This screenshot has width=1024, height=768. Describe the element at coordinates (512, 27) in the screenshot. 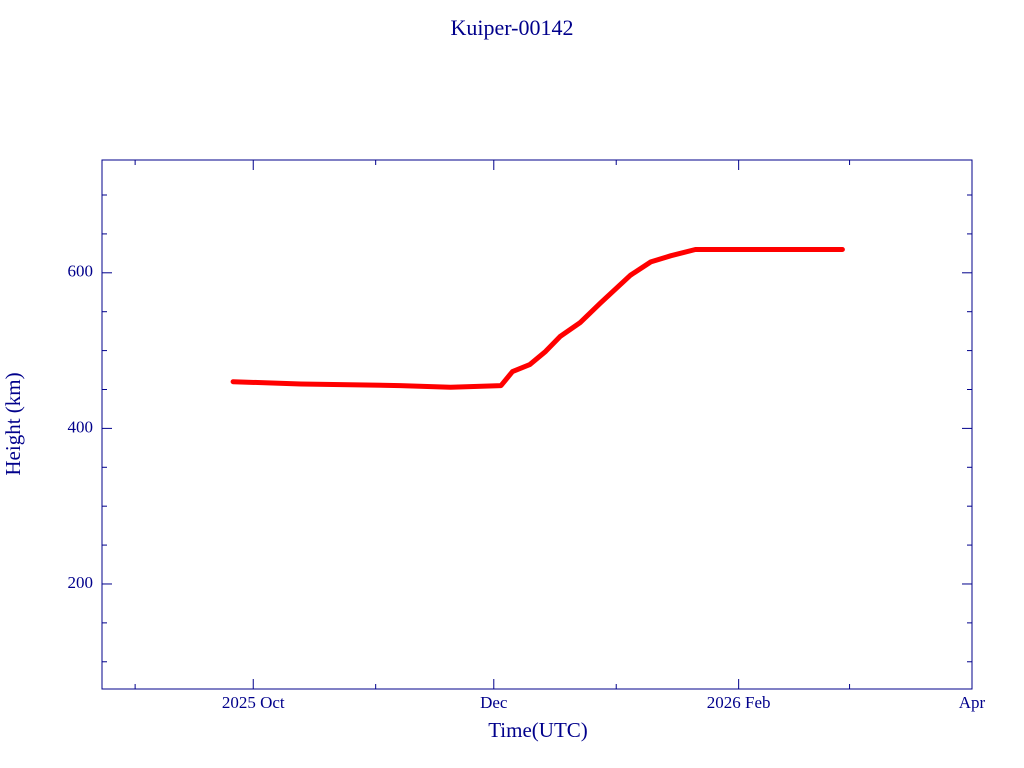

I see `chart-title: Kuiper-00142` at that location.